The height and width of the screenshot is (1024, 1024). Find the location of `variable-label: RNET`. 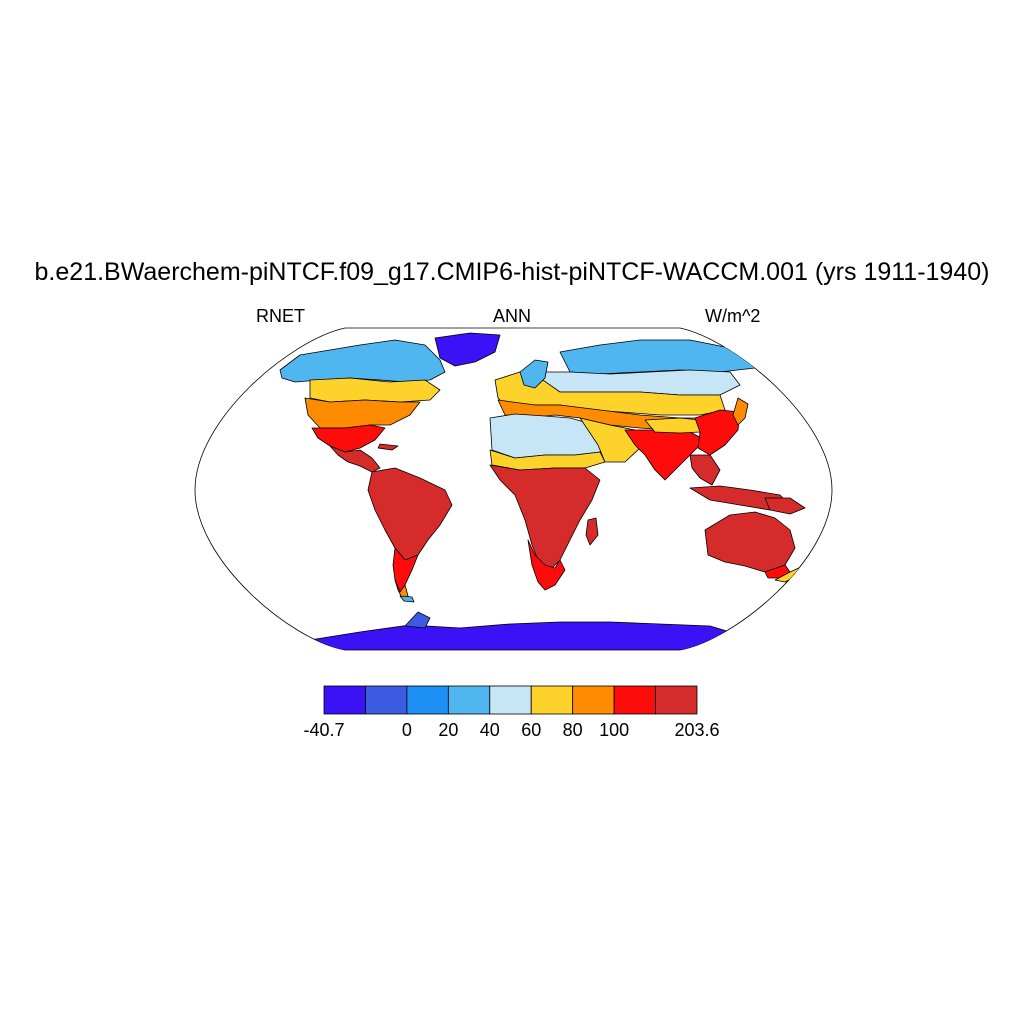

variable-label: RNET is located at coordinates (280, 316).